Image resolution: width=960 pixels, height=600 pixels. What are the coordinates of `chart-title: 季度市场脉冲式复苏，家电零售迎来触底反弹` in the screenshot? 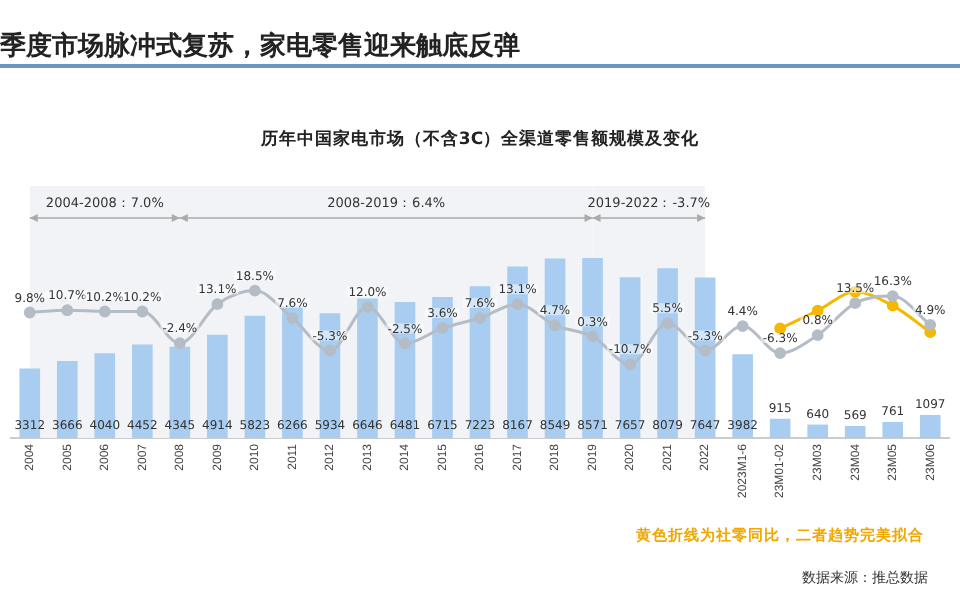 It's located at (260, 46).